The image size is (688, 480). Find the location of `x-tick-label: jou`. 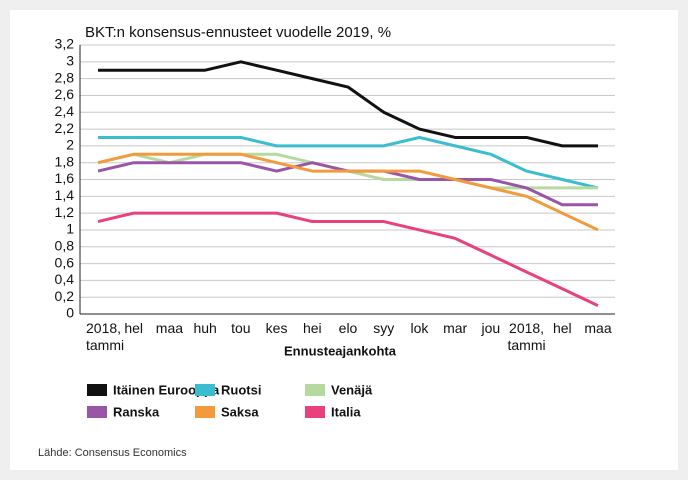

x-tick-label: jou is located at coordinates (491, 328).